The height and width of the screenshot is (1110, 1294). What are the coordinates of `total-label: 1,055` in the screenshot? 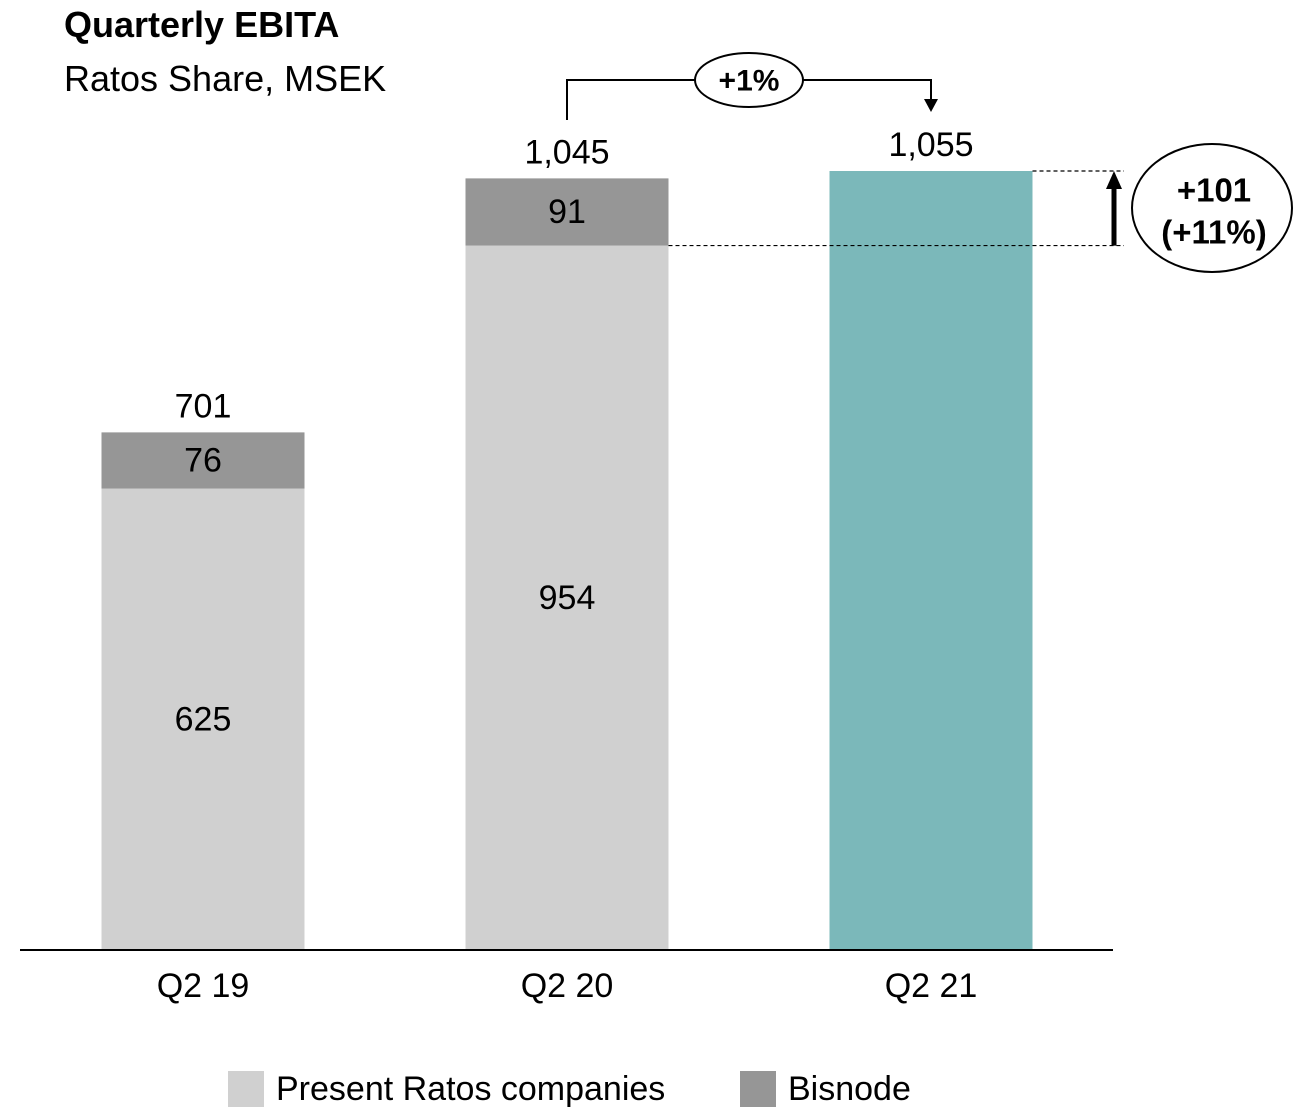 It's located at (930, 145).